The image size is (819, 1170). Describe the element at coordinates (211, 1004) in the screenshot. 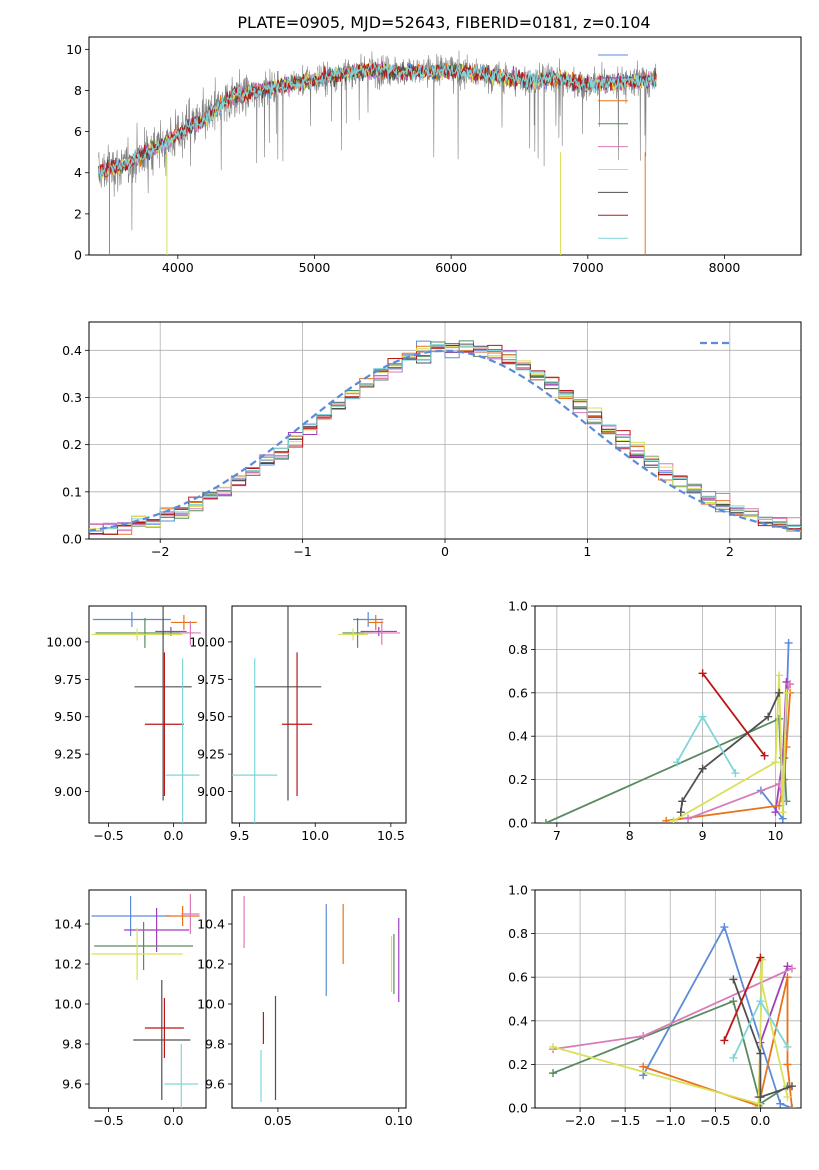

I see `y-tick-label: 10.0` at that location.